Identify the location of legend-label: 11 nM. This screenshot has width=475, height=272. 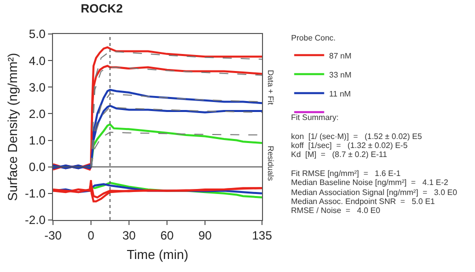
(340, 93).